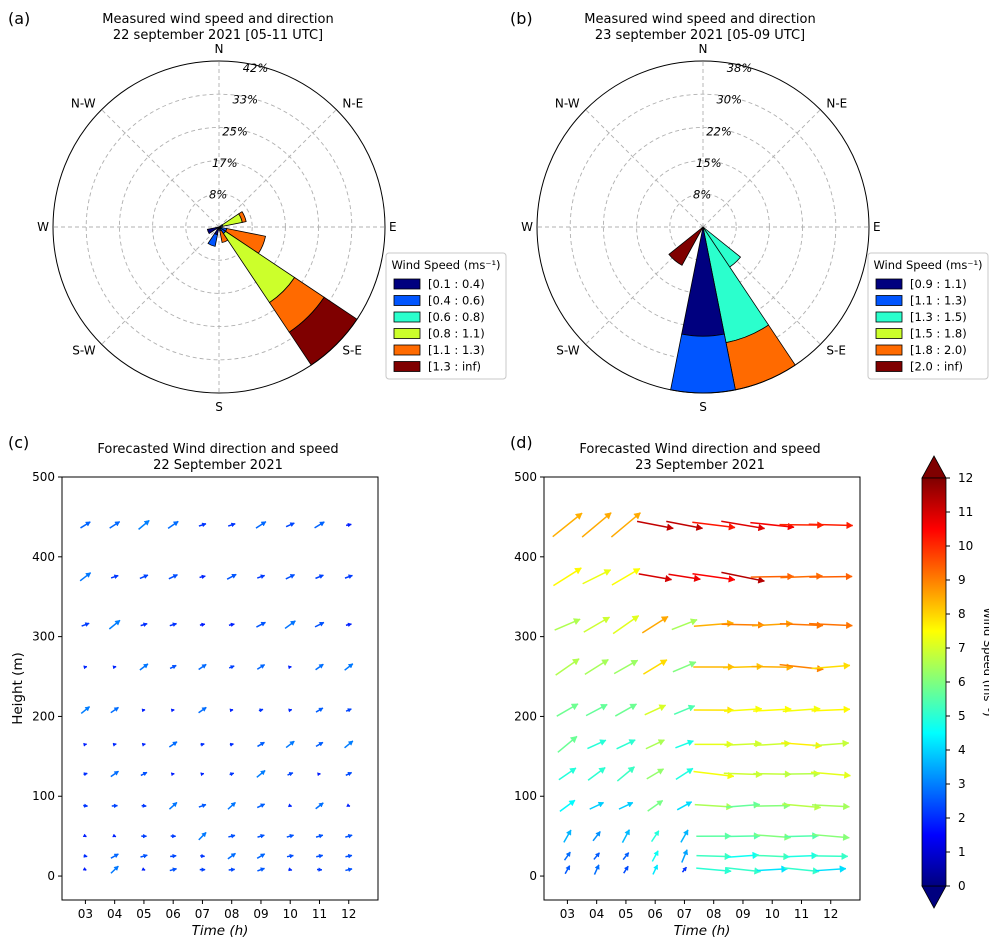 The height and width of the screenshot is (946, 989). Describe the element at coordinates (218, 465) in the screenshot. I see `panel-c-title-line2: 22 September 2021` at that location.